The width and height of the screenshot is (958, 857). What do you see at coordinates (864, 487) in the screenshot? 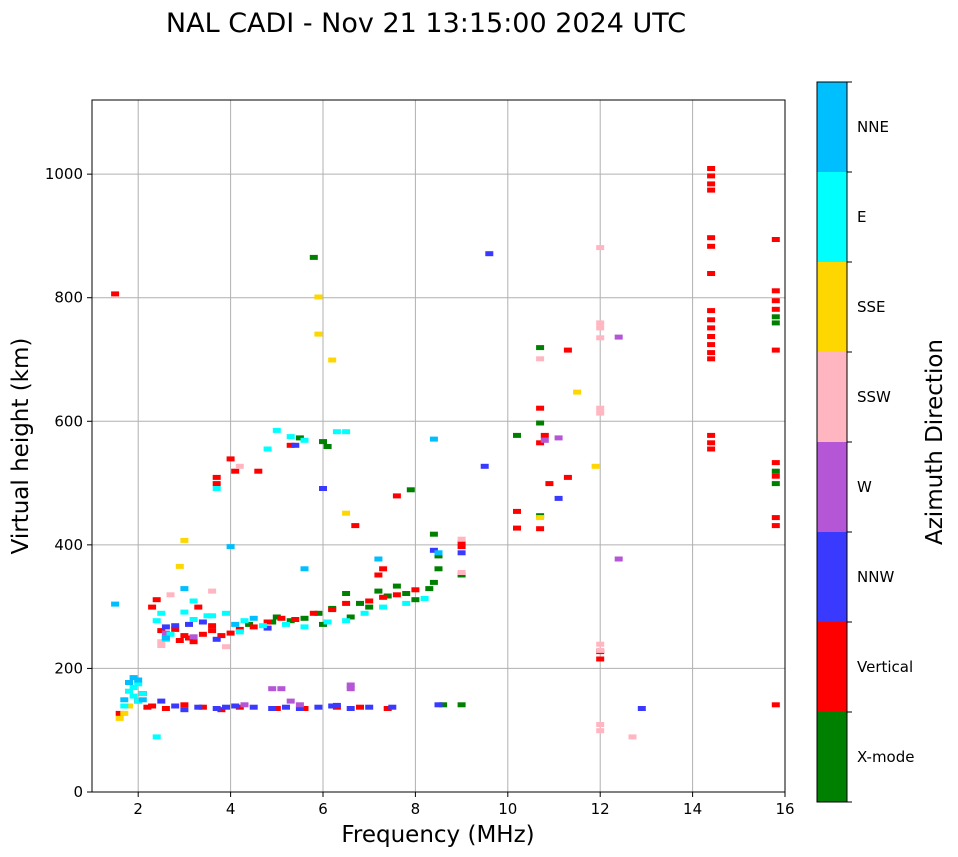
I see `colorbar-label: W` at bounding box center [864, 487].